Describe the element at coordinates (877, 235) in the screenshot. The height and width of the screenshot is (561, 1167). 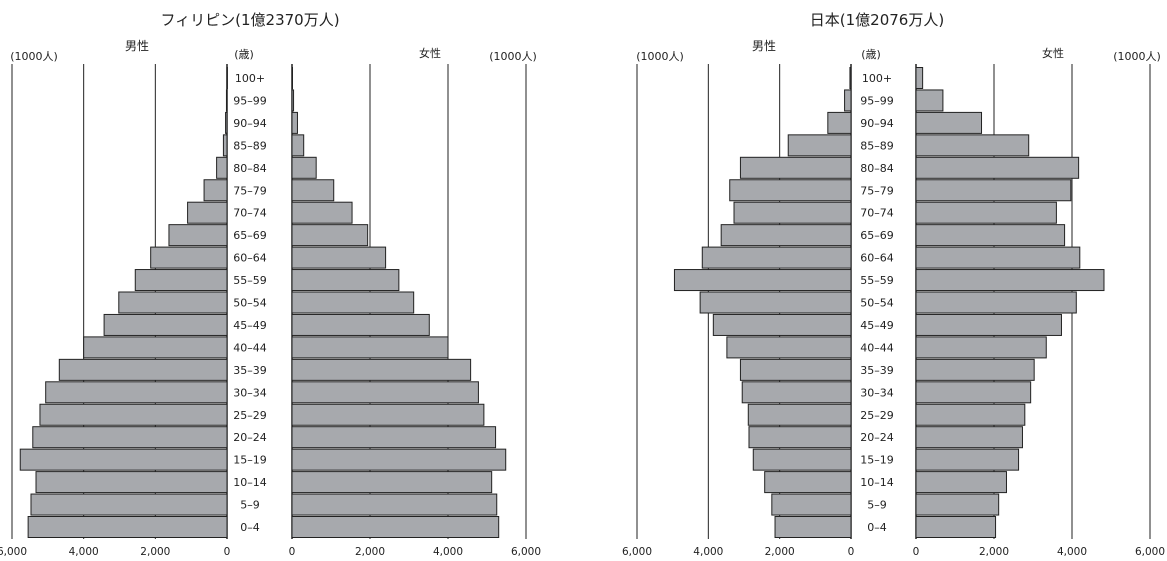
I see `age-group-label: 65–69` at that location.